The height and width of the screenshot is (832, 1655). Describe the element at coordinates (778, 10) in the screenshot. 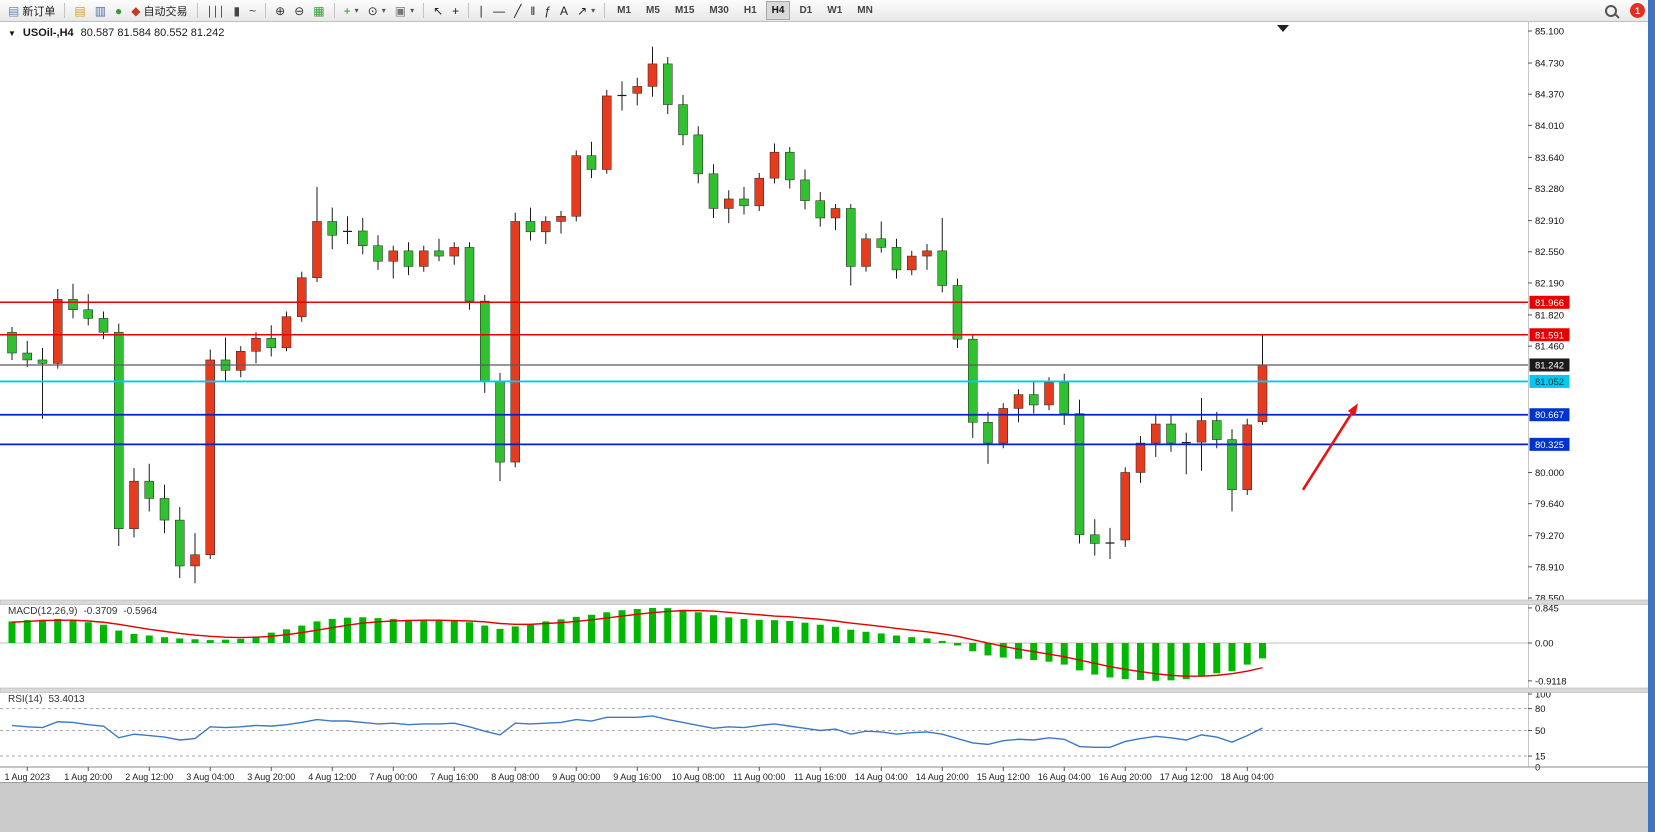

I see `timeframe-h4-button: H4` at that location.